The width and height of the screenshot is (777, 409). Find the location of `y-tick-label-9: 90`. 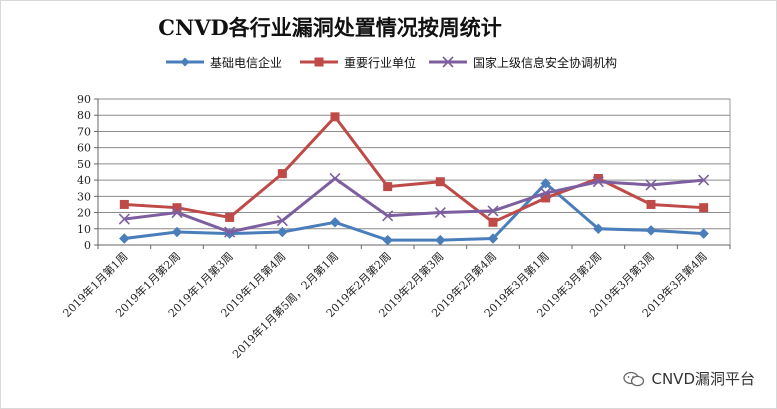

y-tick-label-9: 90 is located at coordinates (84, 99).